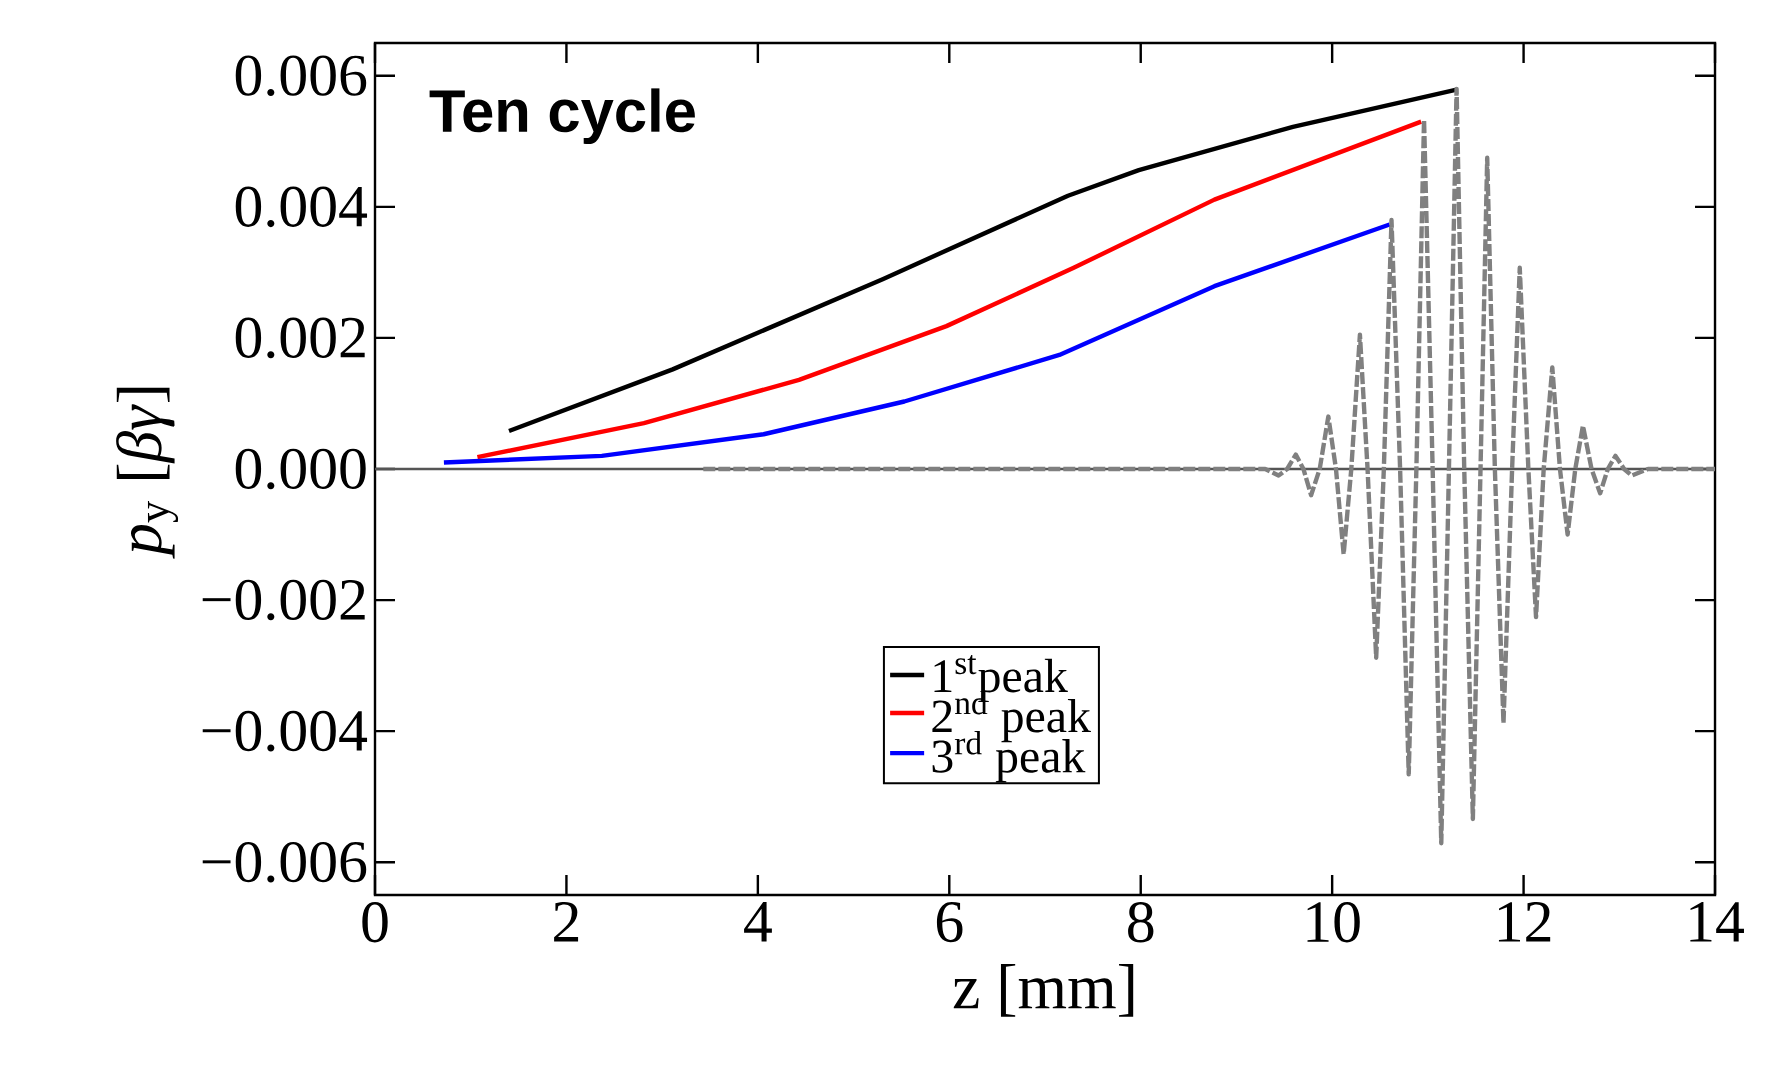 The height and width of the screenshot is (1084, 1765). I want to click on x-tick-label: 2, so click(566, 922).